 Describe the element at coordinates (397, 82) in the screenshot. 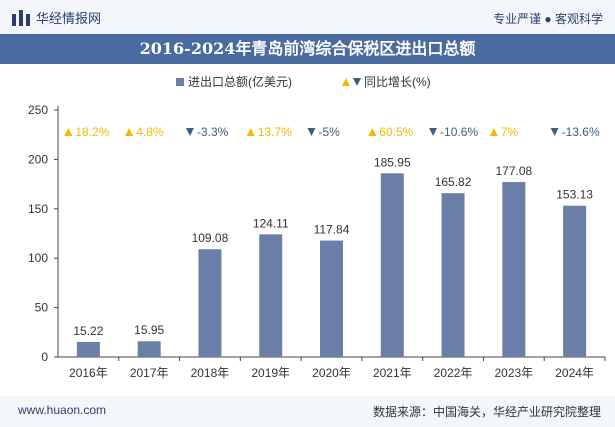

I see `legend-growth-label: 同比增长(%)` at that location.